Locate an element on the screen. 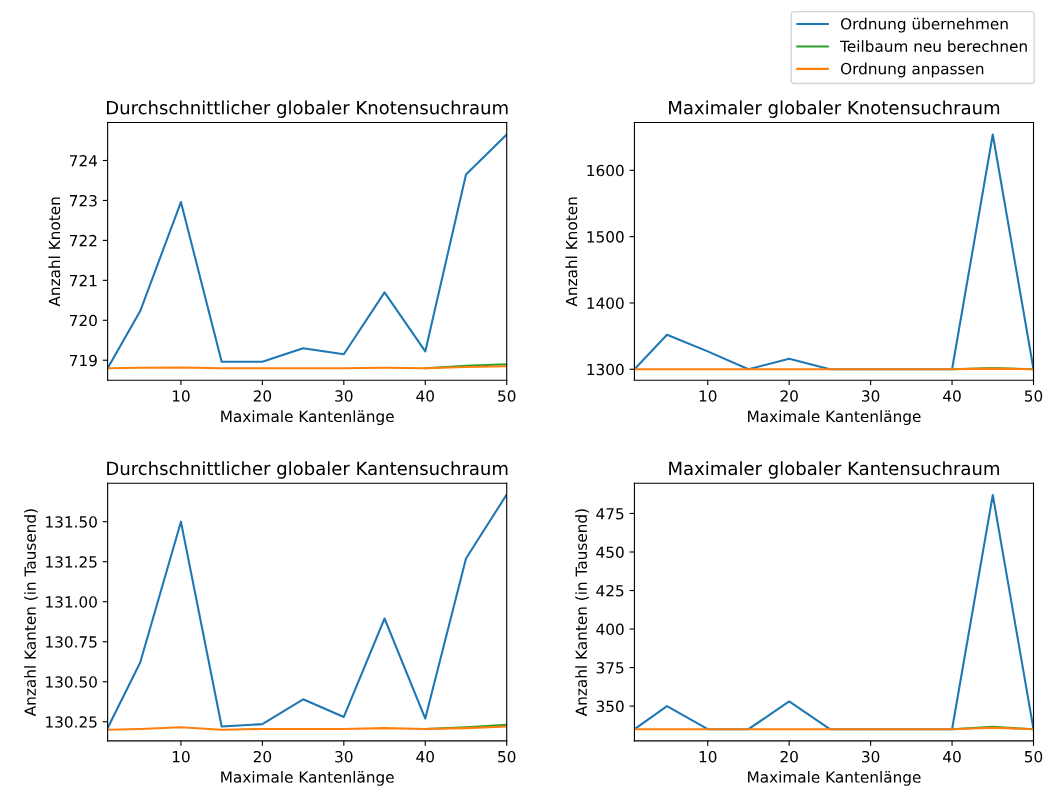 This screenshot has width=1045, height=801. y-tick-label: 1500 is located at coordinates (605, 237).